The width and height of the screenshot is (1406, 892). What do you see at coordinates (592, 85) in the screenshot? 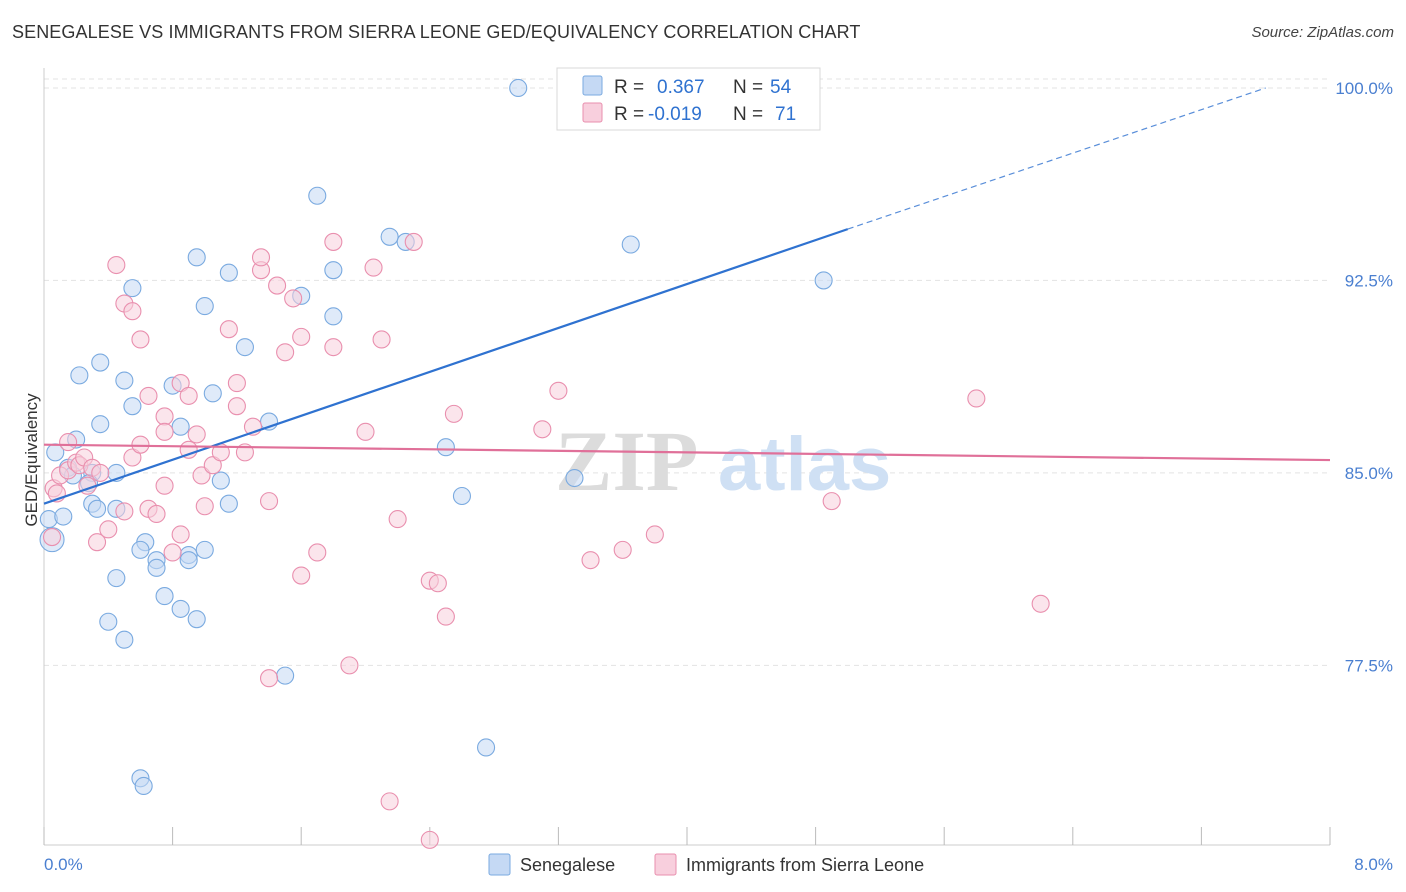
I see `legend-swatch-senegalese` at bounding box center [592, 85].